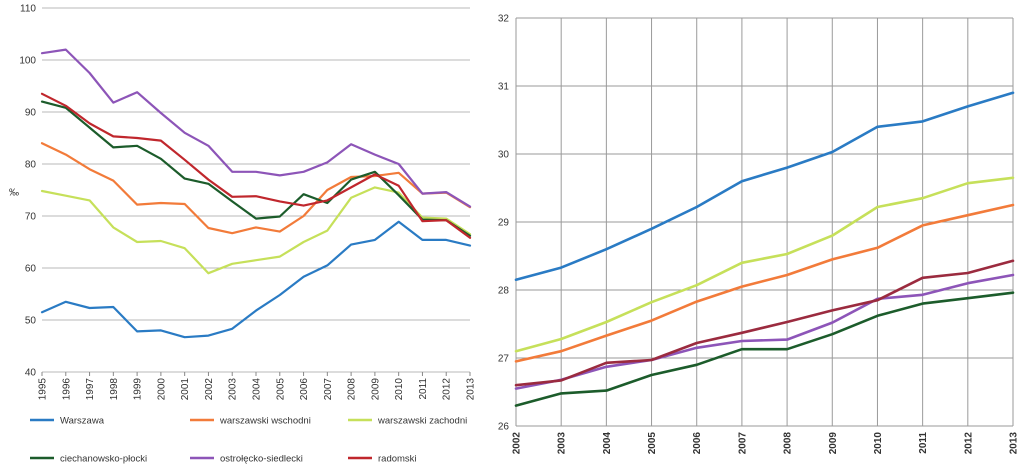  I want to click on series-line-warszawski-wschodni, so click(256, 188).